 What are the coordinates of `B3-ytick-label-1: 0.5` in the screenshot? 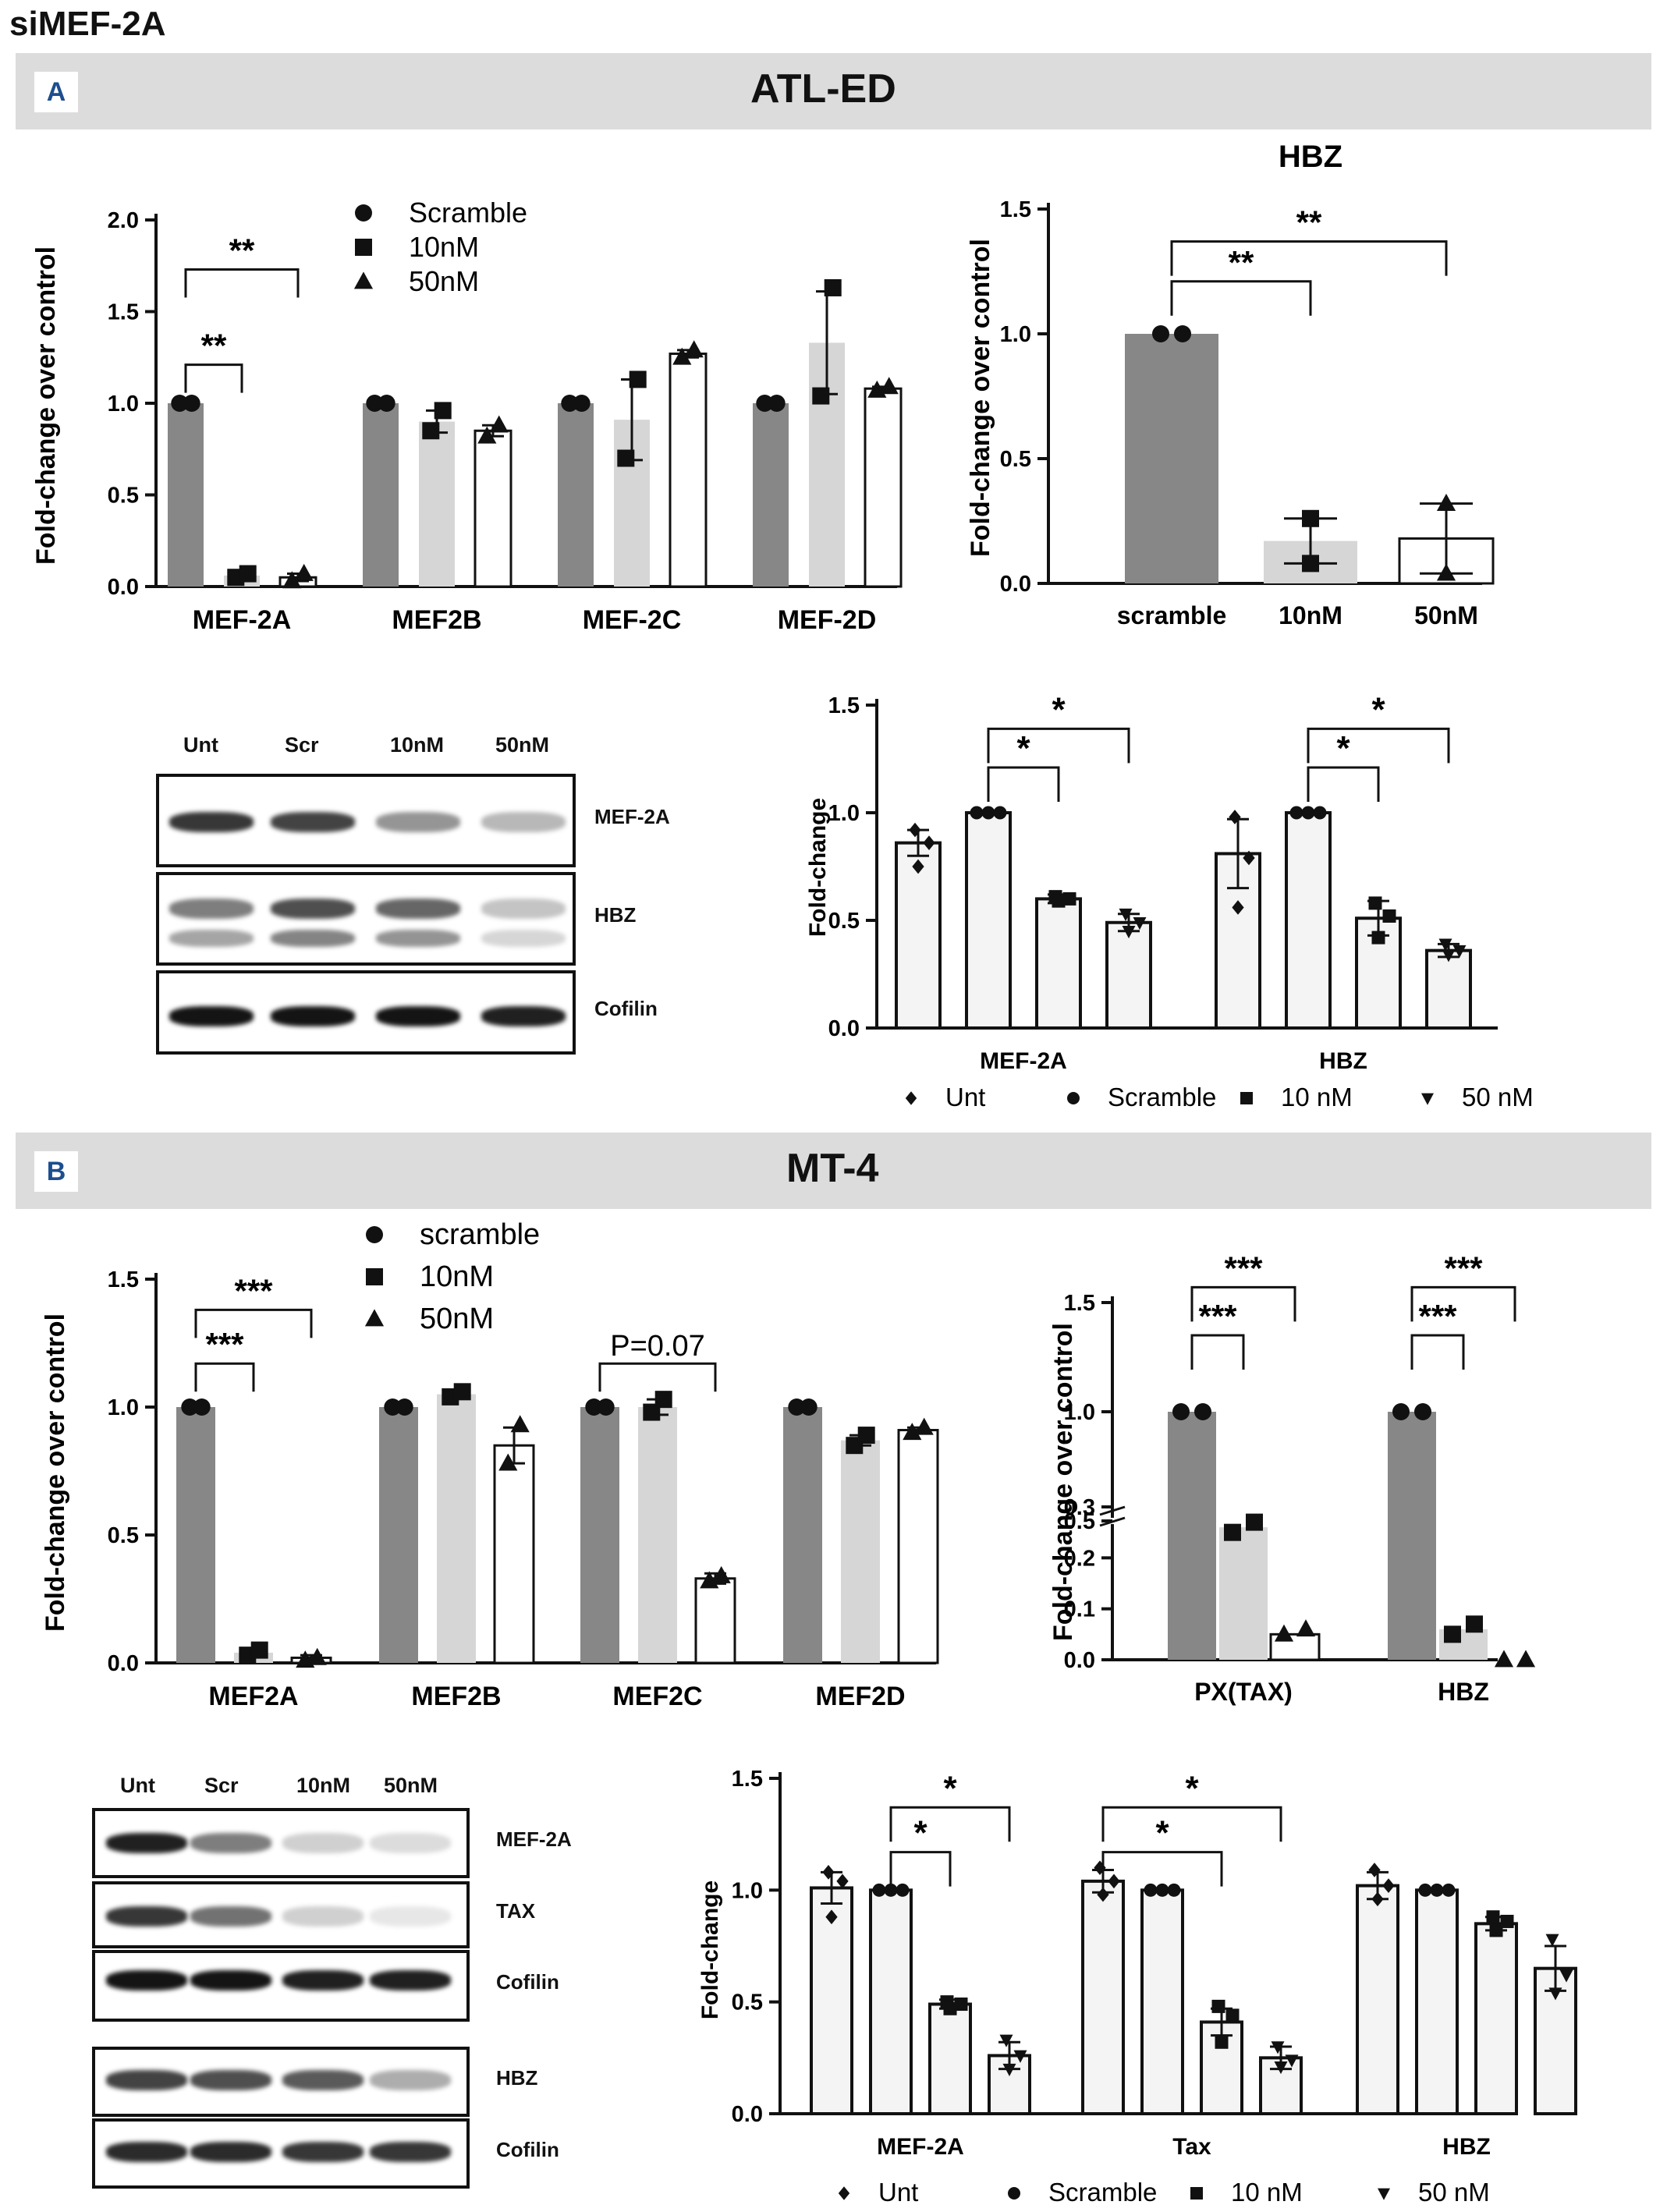 It's located at (747, 2003).